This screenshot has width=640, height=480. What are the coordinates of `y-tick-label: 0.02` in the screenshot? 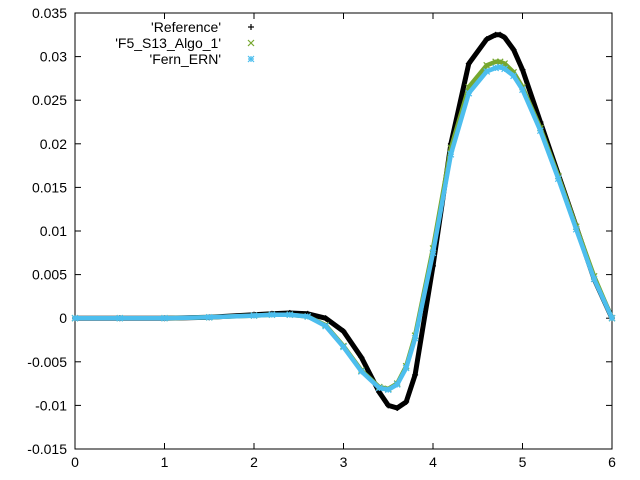 It's located at (53, 144).